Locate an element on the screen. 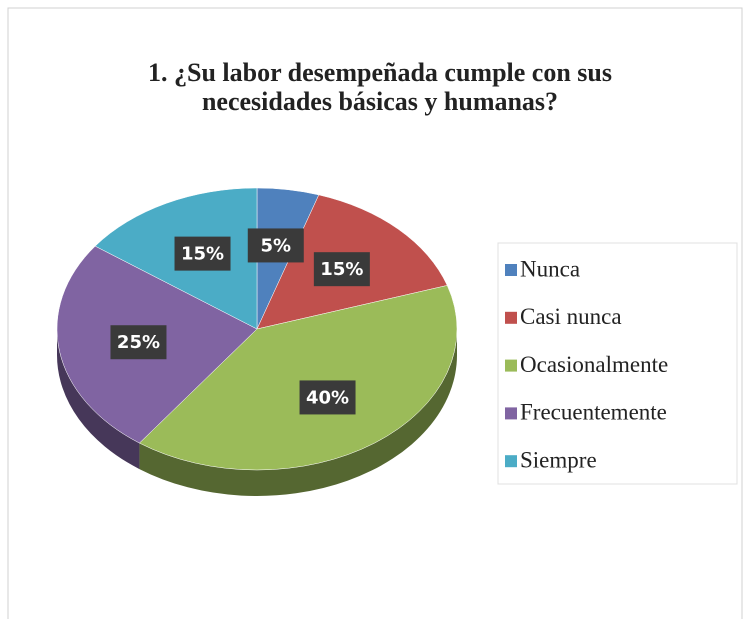 This screenshot has width=743, height=619. legend-label: Nunca is located at coordinates (550, 268).